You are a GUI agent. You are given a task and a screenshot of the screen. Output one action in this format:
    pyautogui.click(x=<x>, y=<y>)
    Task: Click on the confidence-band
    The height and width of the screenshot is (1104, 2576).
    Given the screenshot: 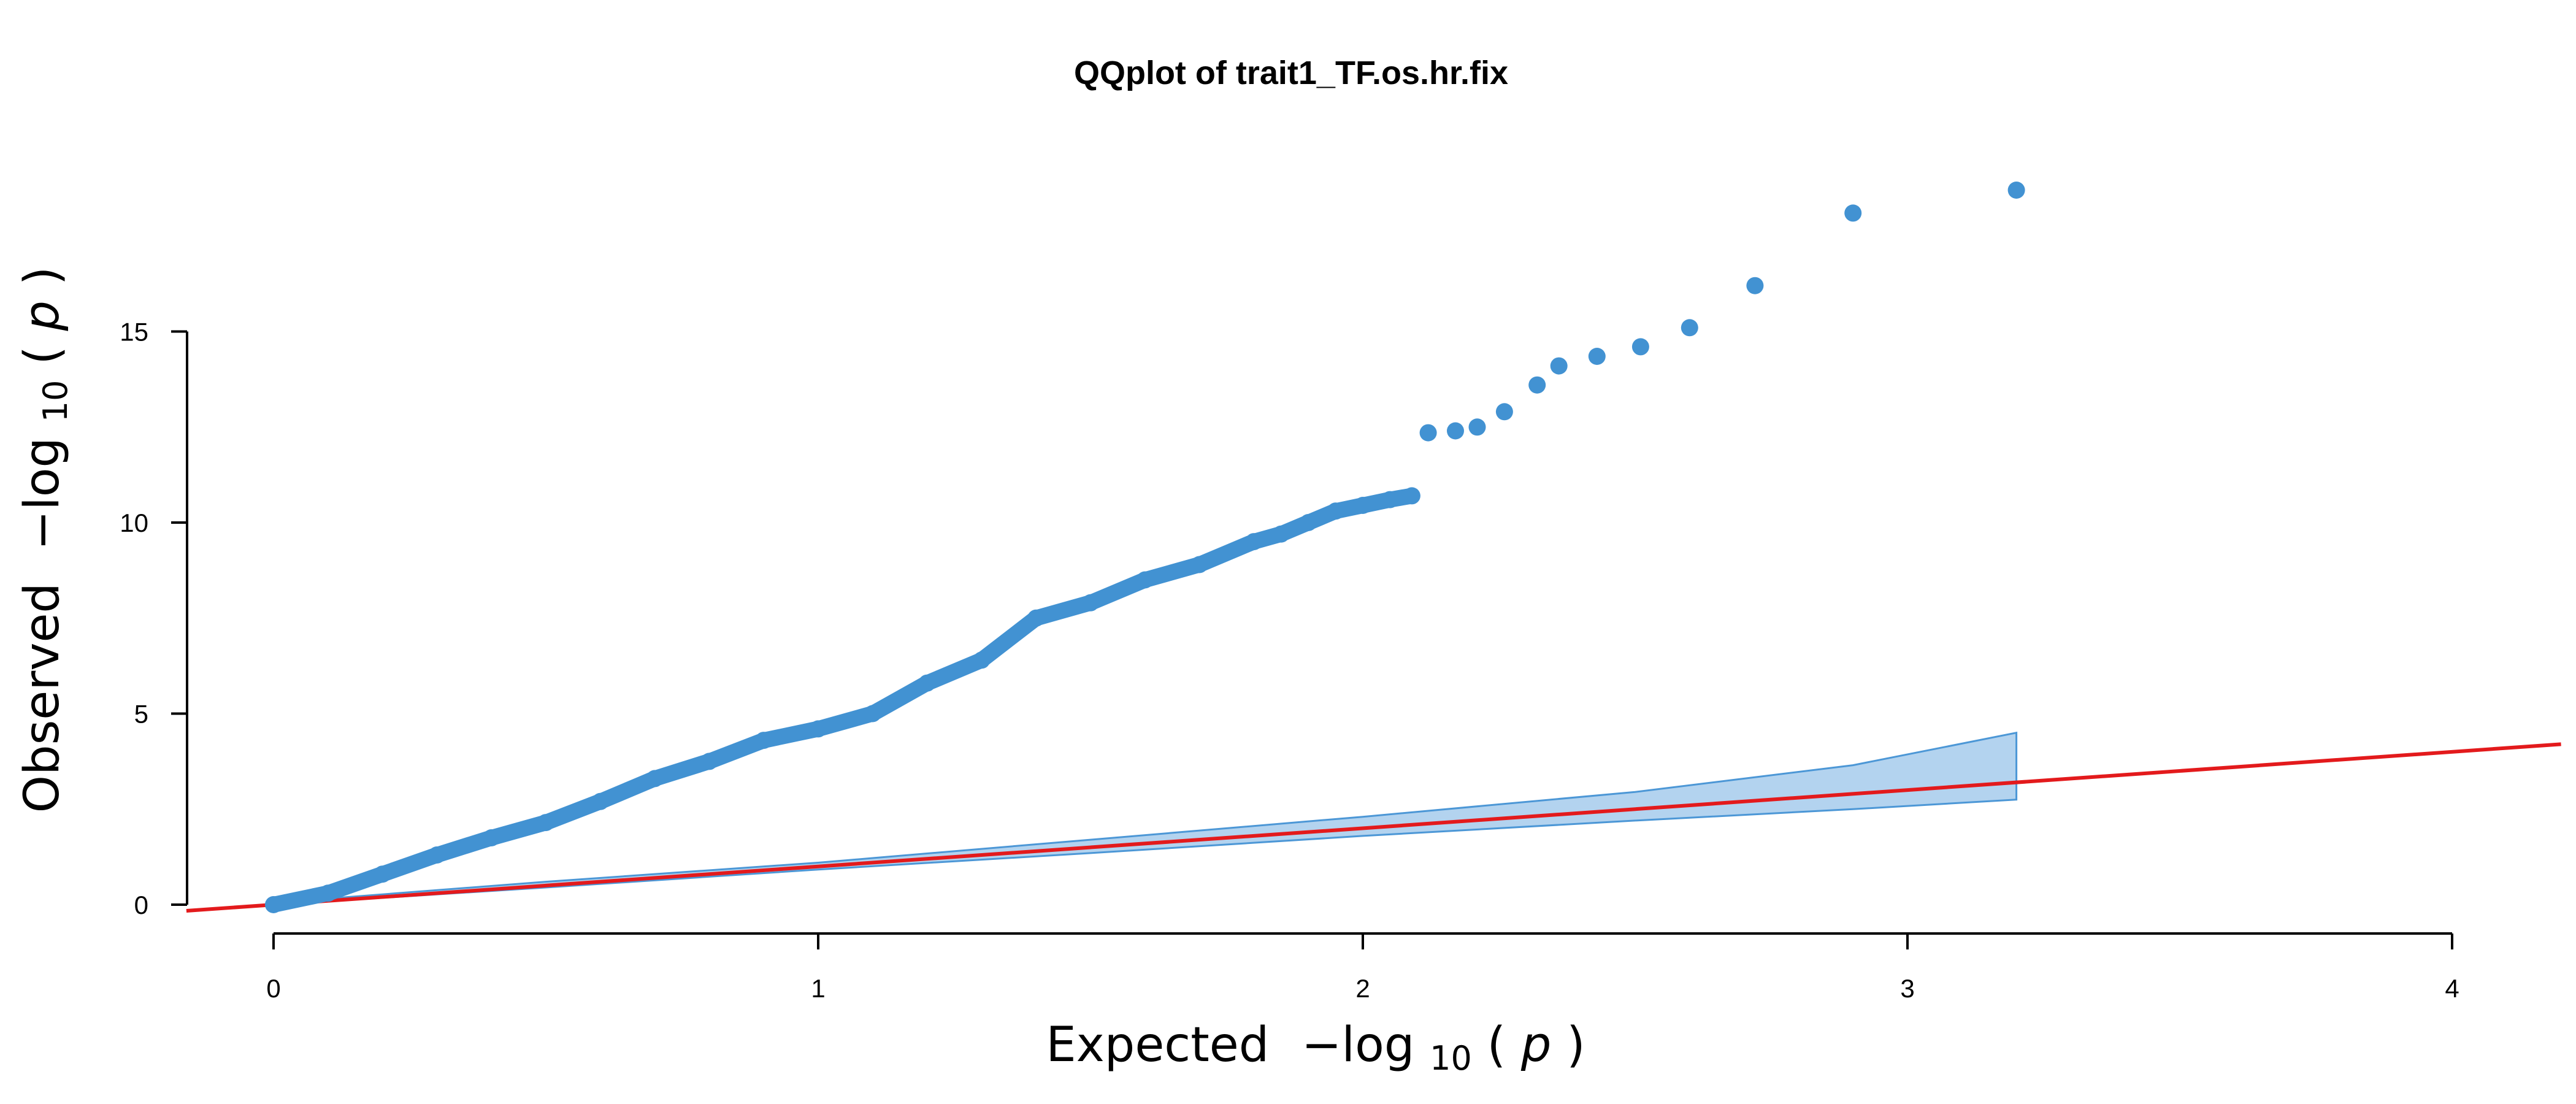 What is the action you would take?
    pyautogui.click(x=1145, y=818)
    